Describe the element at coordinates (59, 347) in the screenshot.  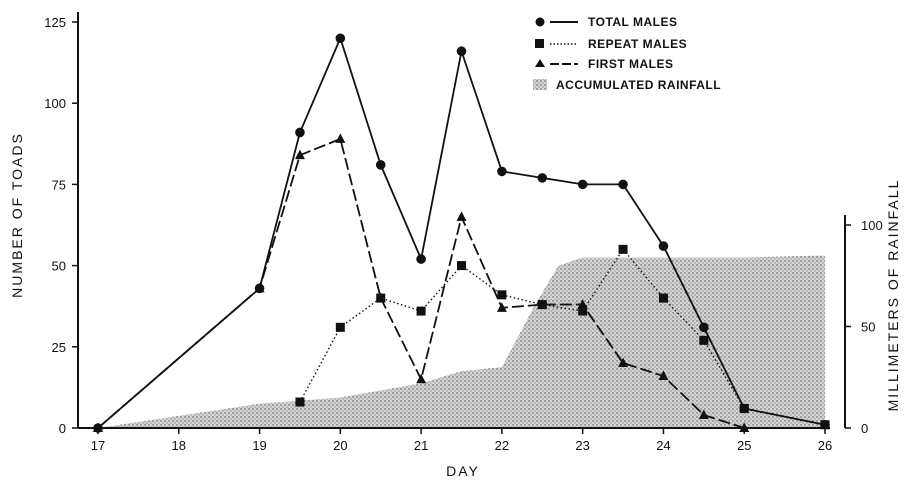
I see `y-tick-label-25: 25` at that location.